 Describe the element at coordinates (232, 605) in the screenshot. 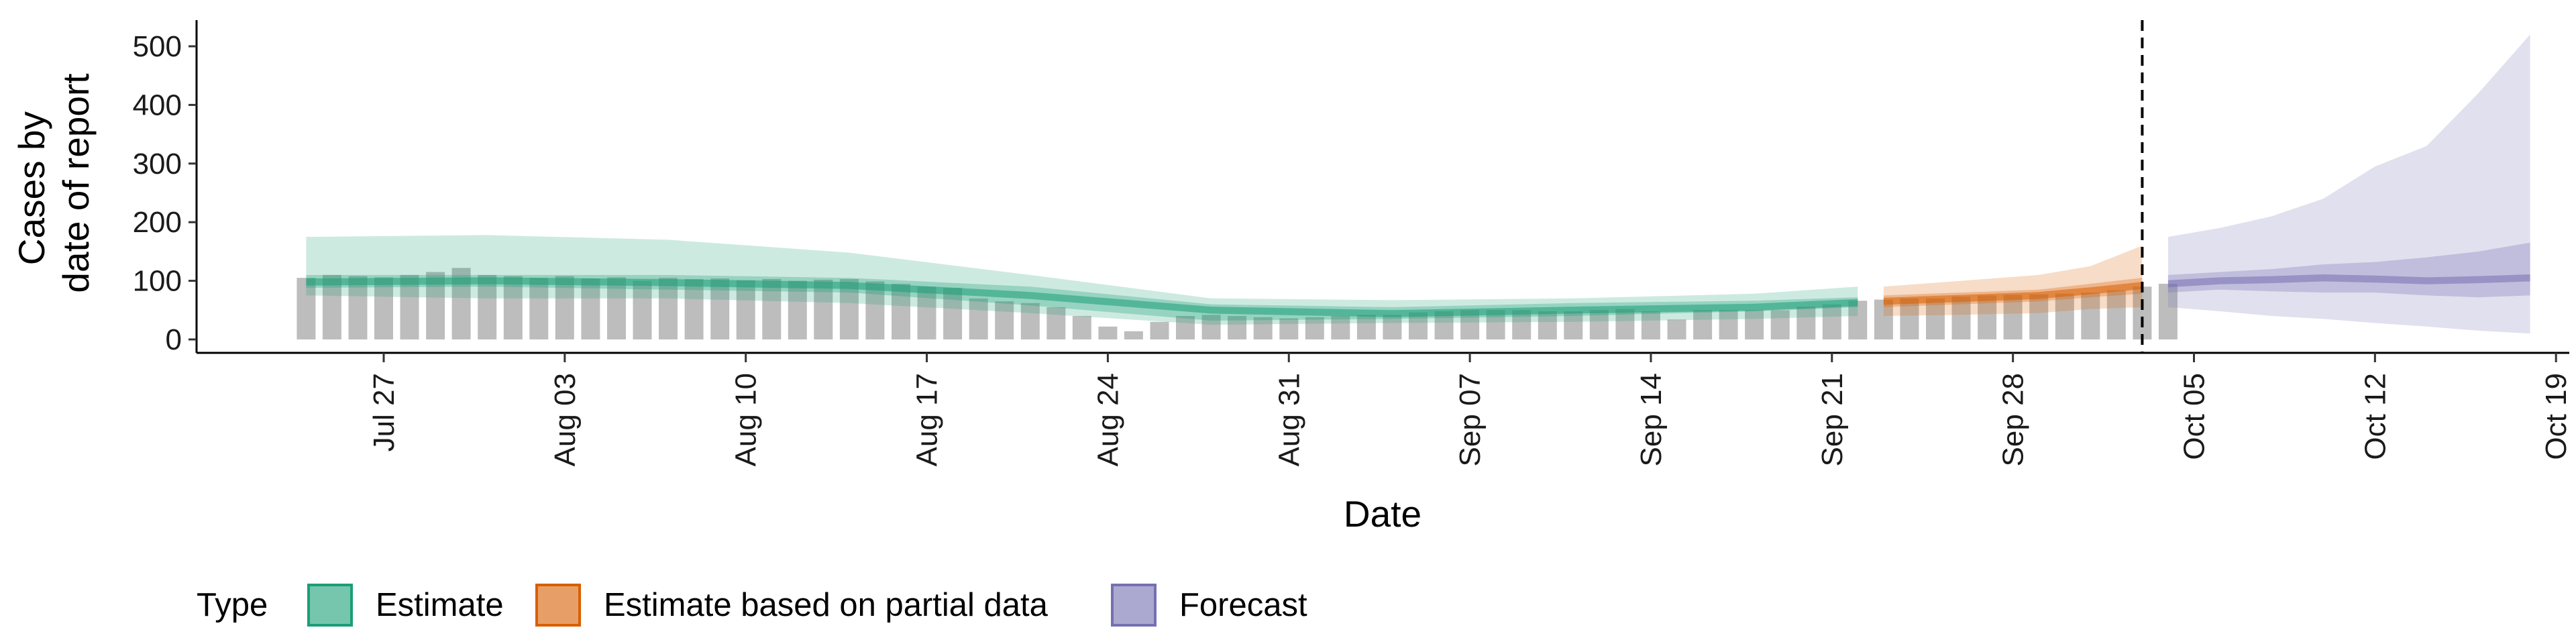

I see `legend-title: Type` at that location.